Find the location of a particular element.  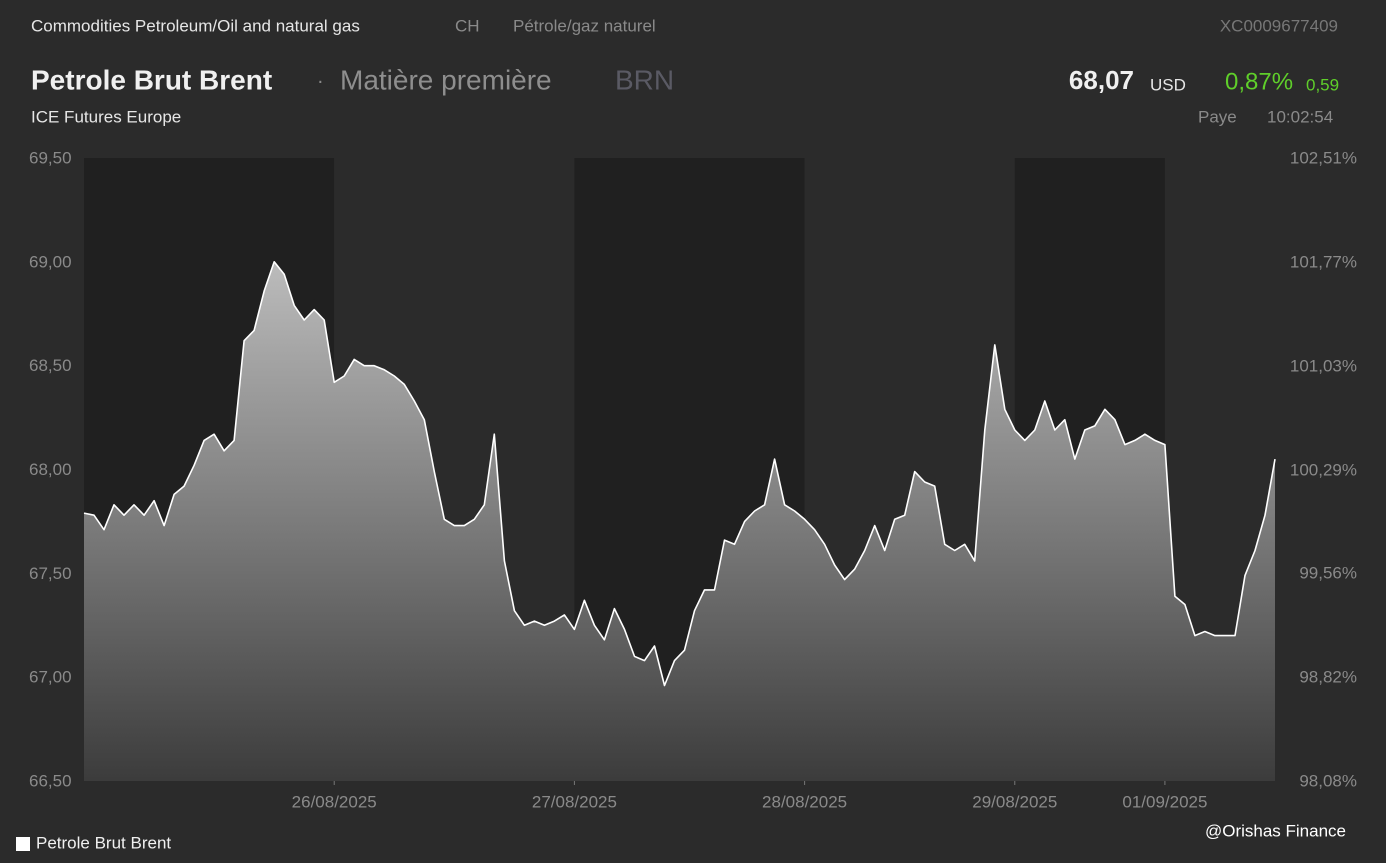

time: 10:02:54 is located at coordinates (1300, 116).